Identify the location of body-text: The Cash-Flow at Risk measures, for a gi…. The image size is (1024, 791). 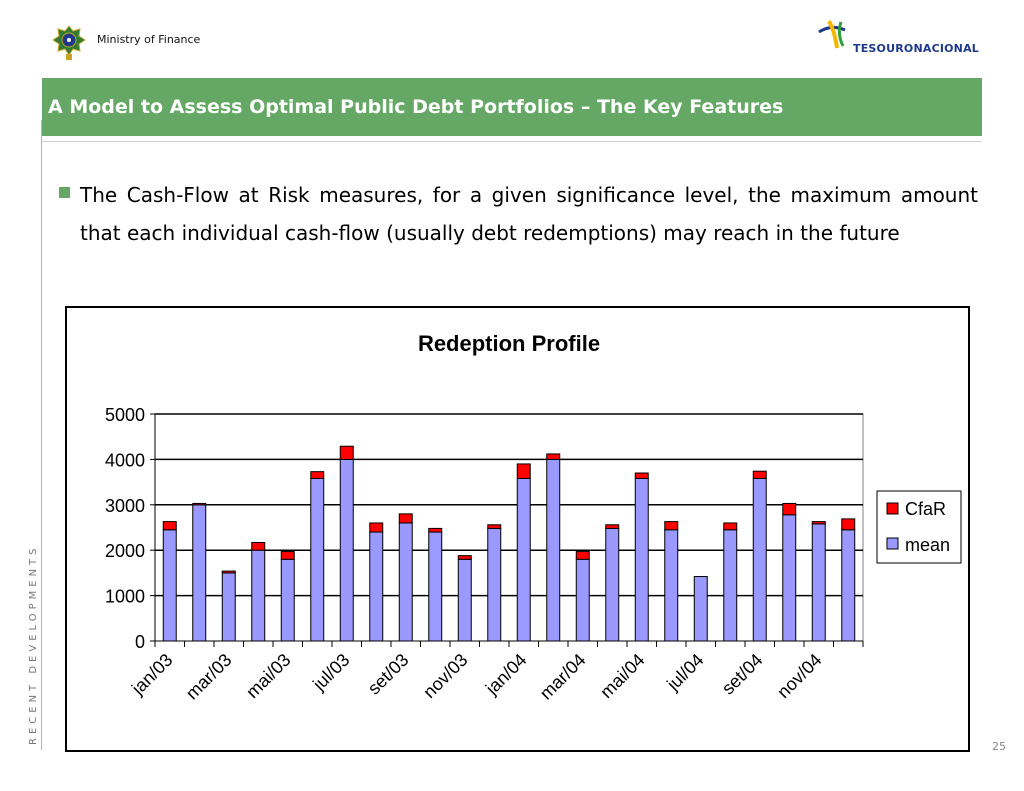
(529, 214).